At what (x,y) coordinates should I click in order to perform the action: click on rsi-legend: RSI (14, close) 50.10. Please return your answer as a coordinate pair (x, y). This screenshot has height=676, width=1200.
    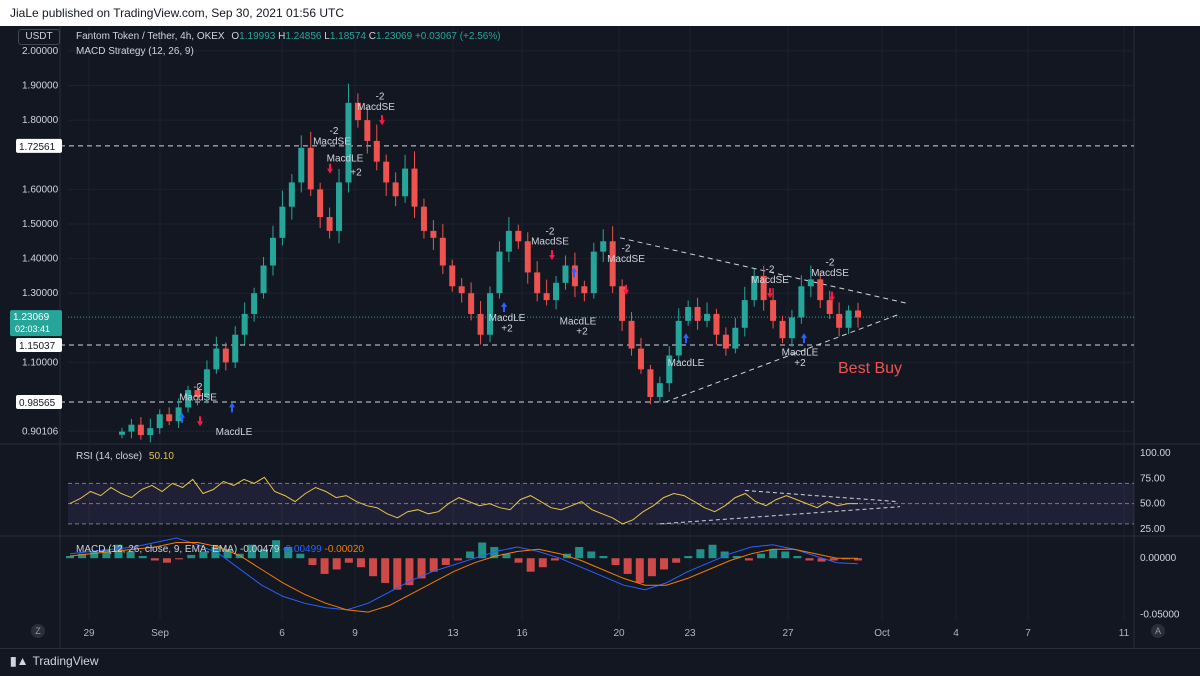
    Looking at the image, I should click on (125, 456).